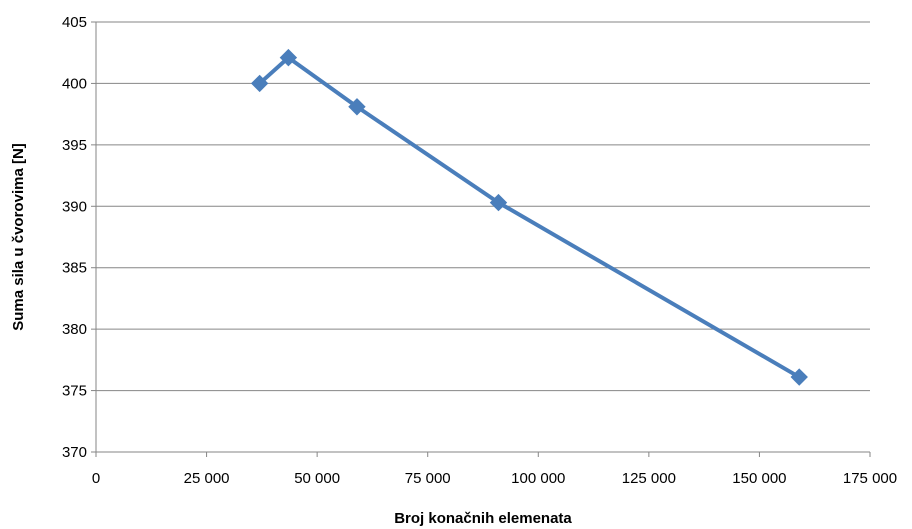  What do you see at coordinates (759, 478) in the screenshot?
I see `x-tick-label: 150 000` at bounding box center [759, 478].